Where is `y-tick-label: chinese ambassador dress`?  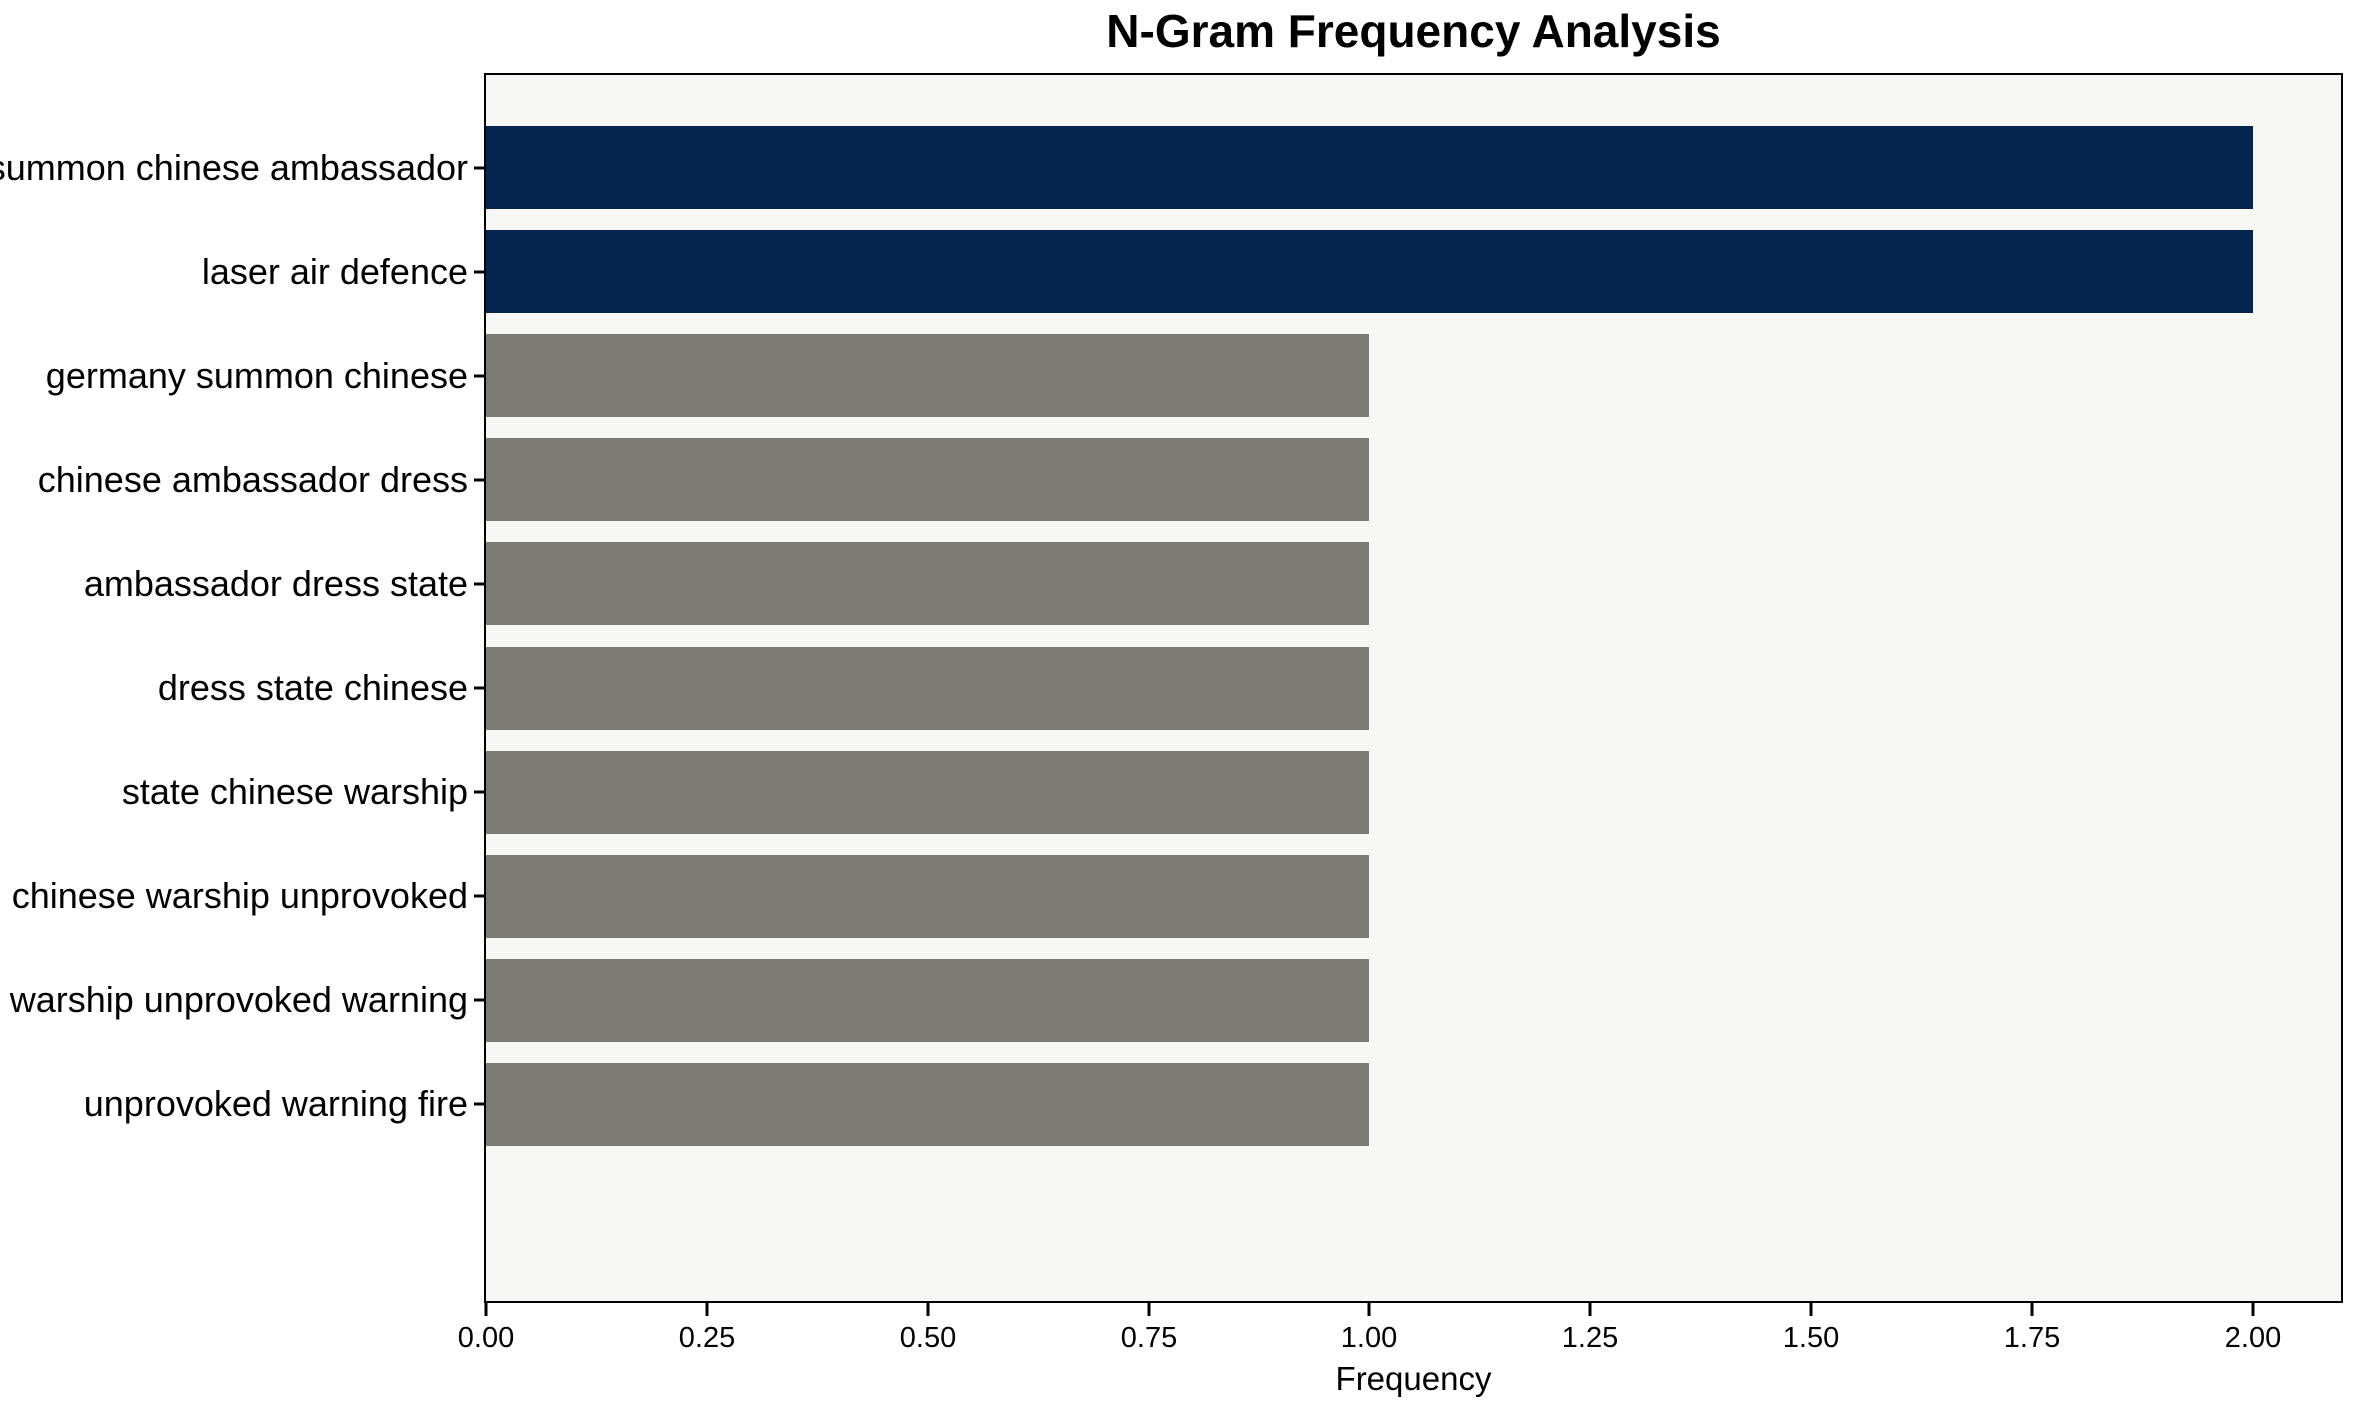 y-tick-label: chinese ambassador dress is located at coordinates (252, 479).